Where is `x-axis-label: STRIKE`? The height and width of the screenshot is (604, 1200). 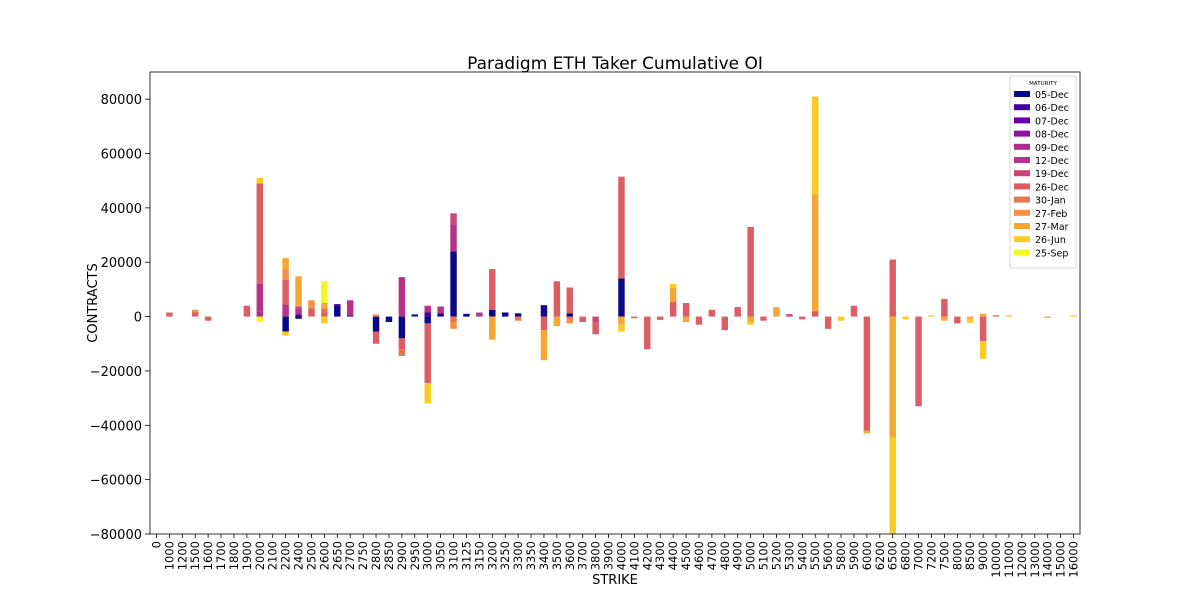 x-axis-label: STRIKE is located at coordinates (615, 580).